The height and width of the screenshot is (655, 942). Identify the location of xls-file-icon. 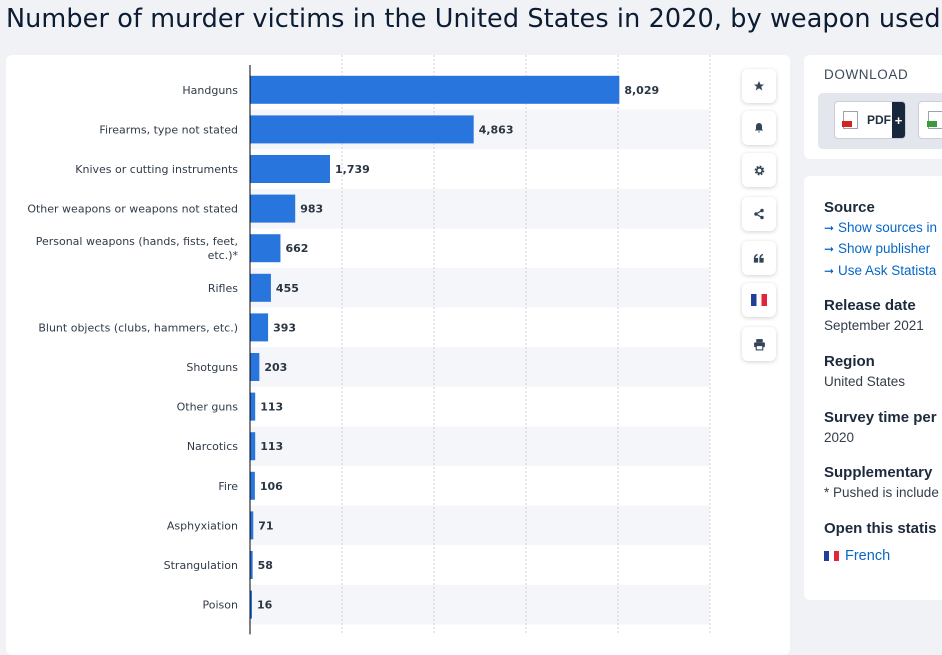
(934, 120).